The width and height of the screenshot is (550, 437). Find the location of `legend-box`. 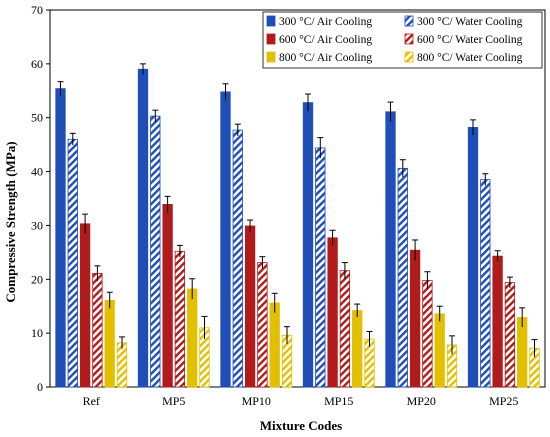

legend-box is located at coordinates (402, 40).